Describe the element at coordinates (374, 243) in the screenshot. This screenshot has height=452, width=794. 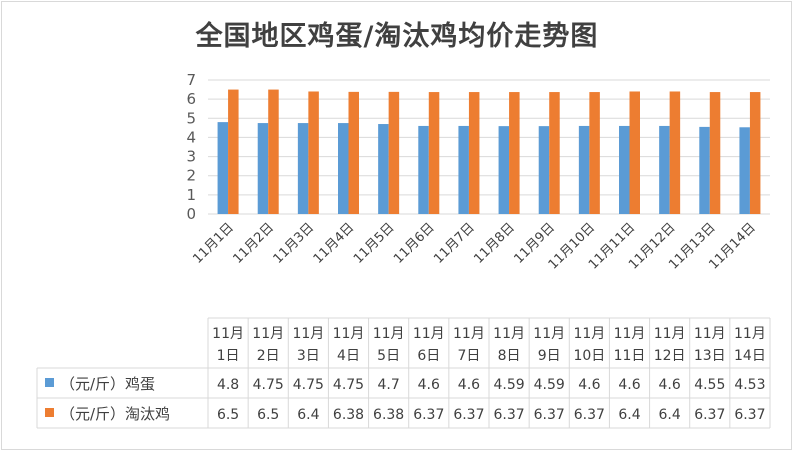
I see `x-tick-label: 11月5日` at that location.